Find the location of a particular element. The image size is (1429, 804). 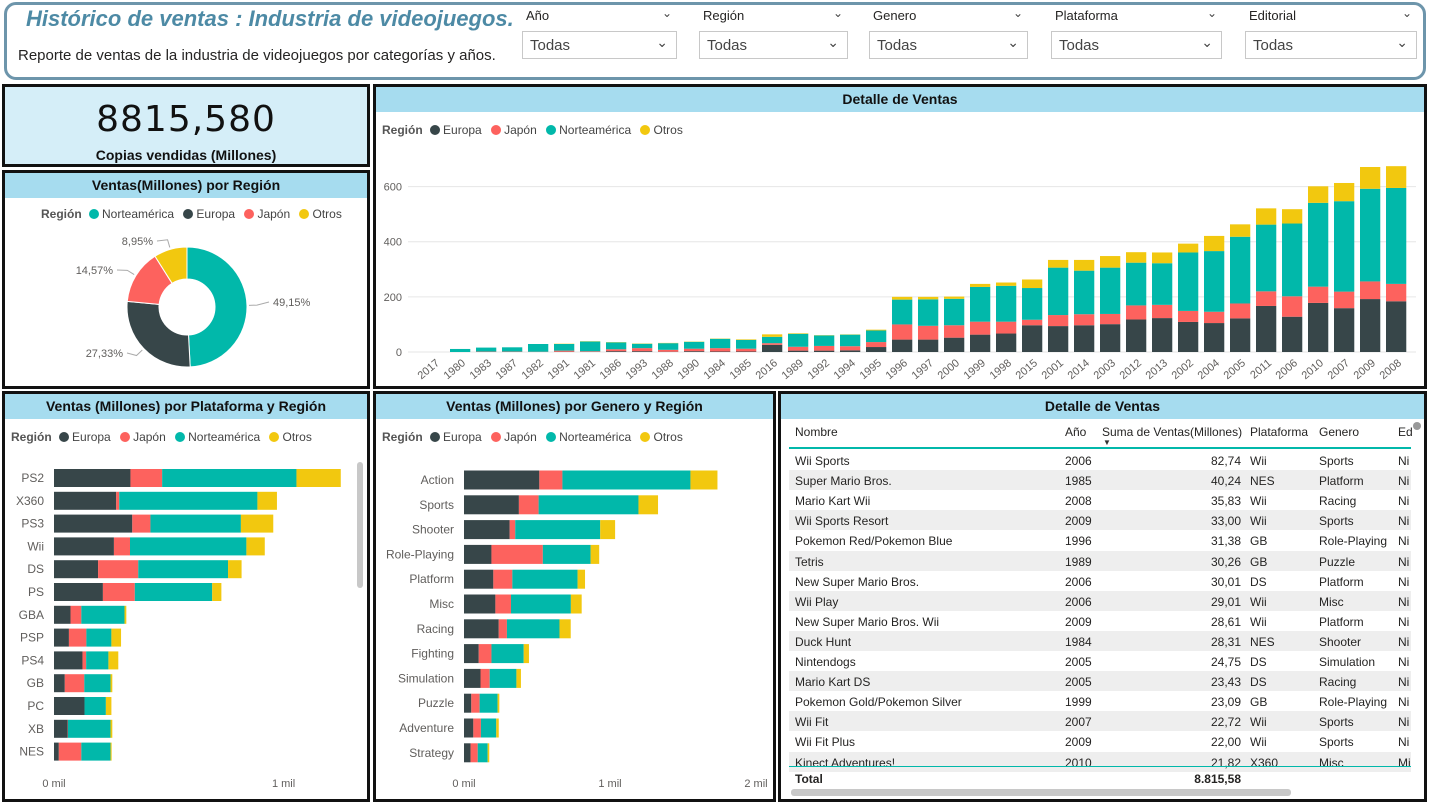

cell-sales: 28,61 is located at coordinates (1225, 621).